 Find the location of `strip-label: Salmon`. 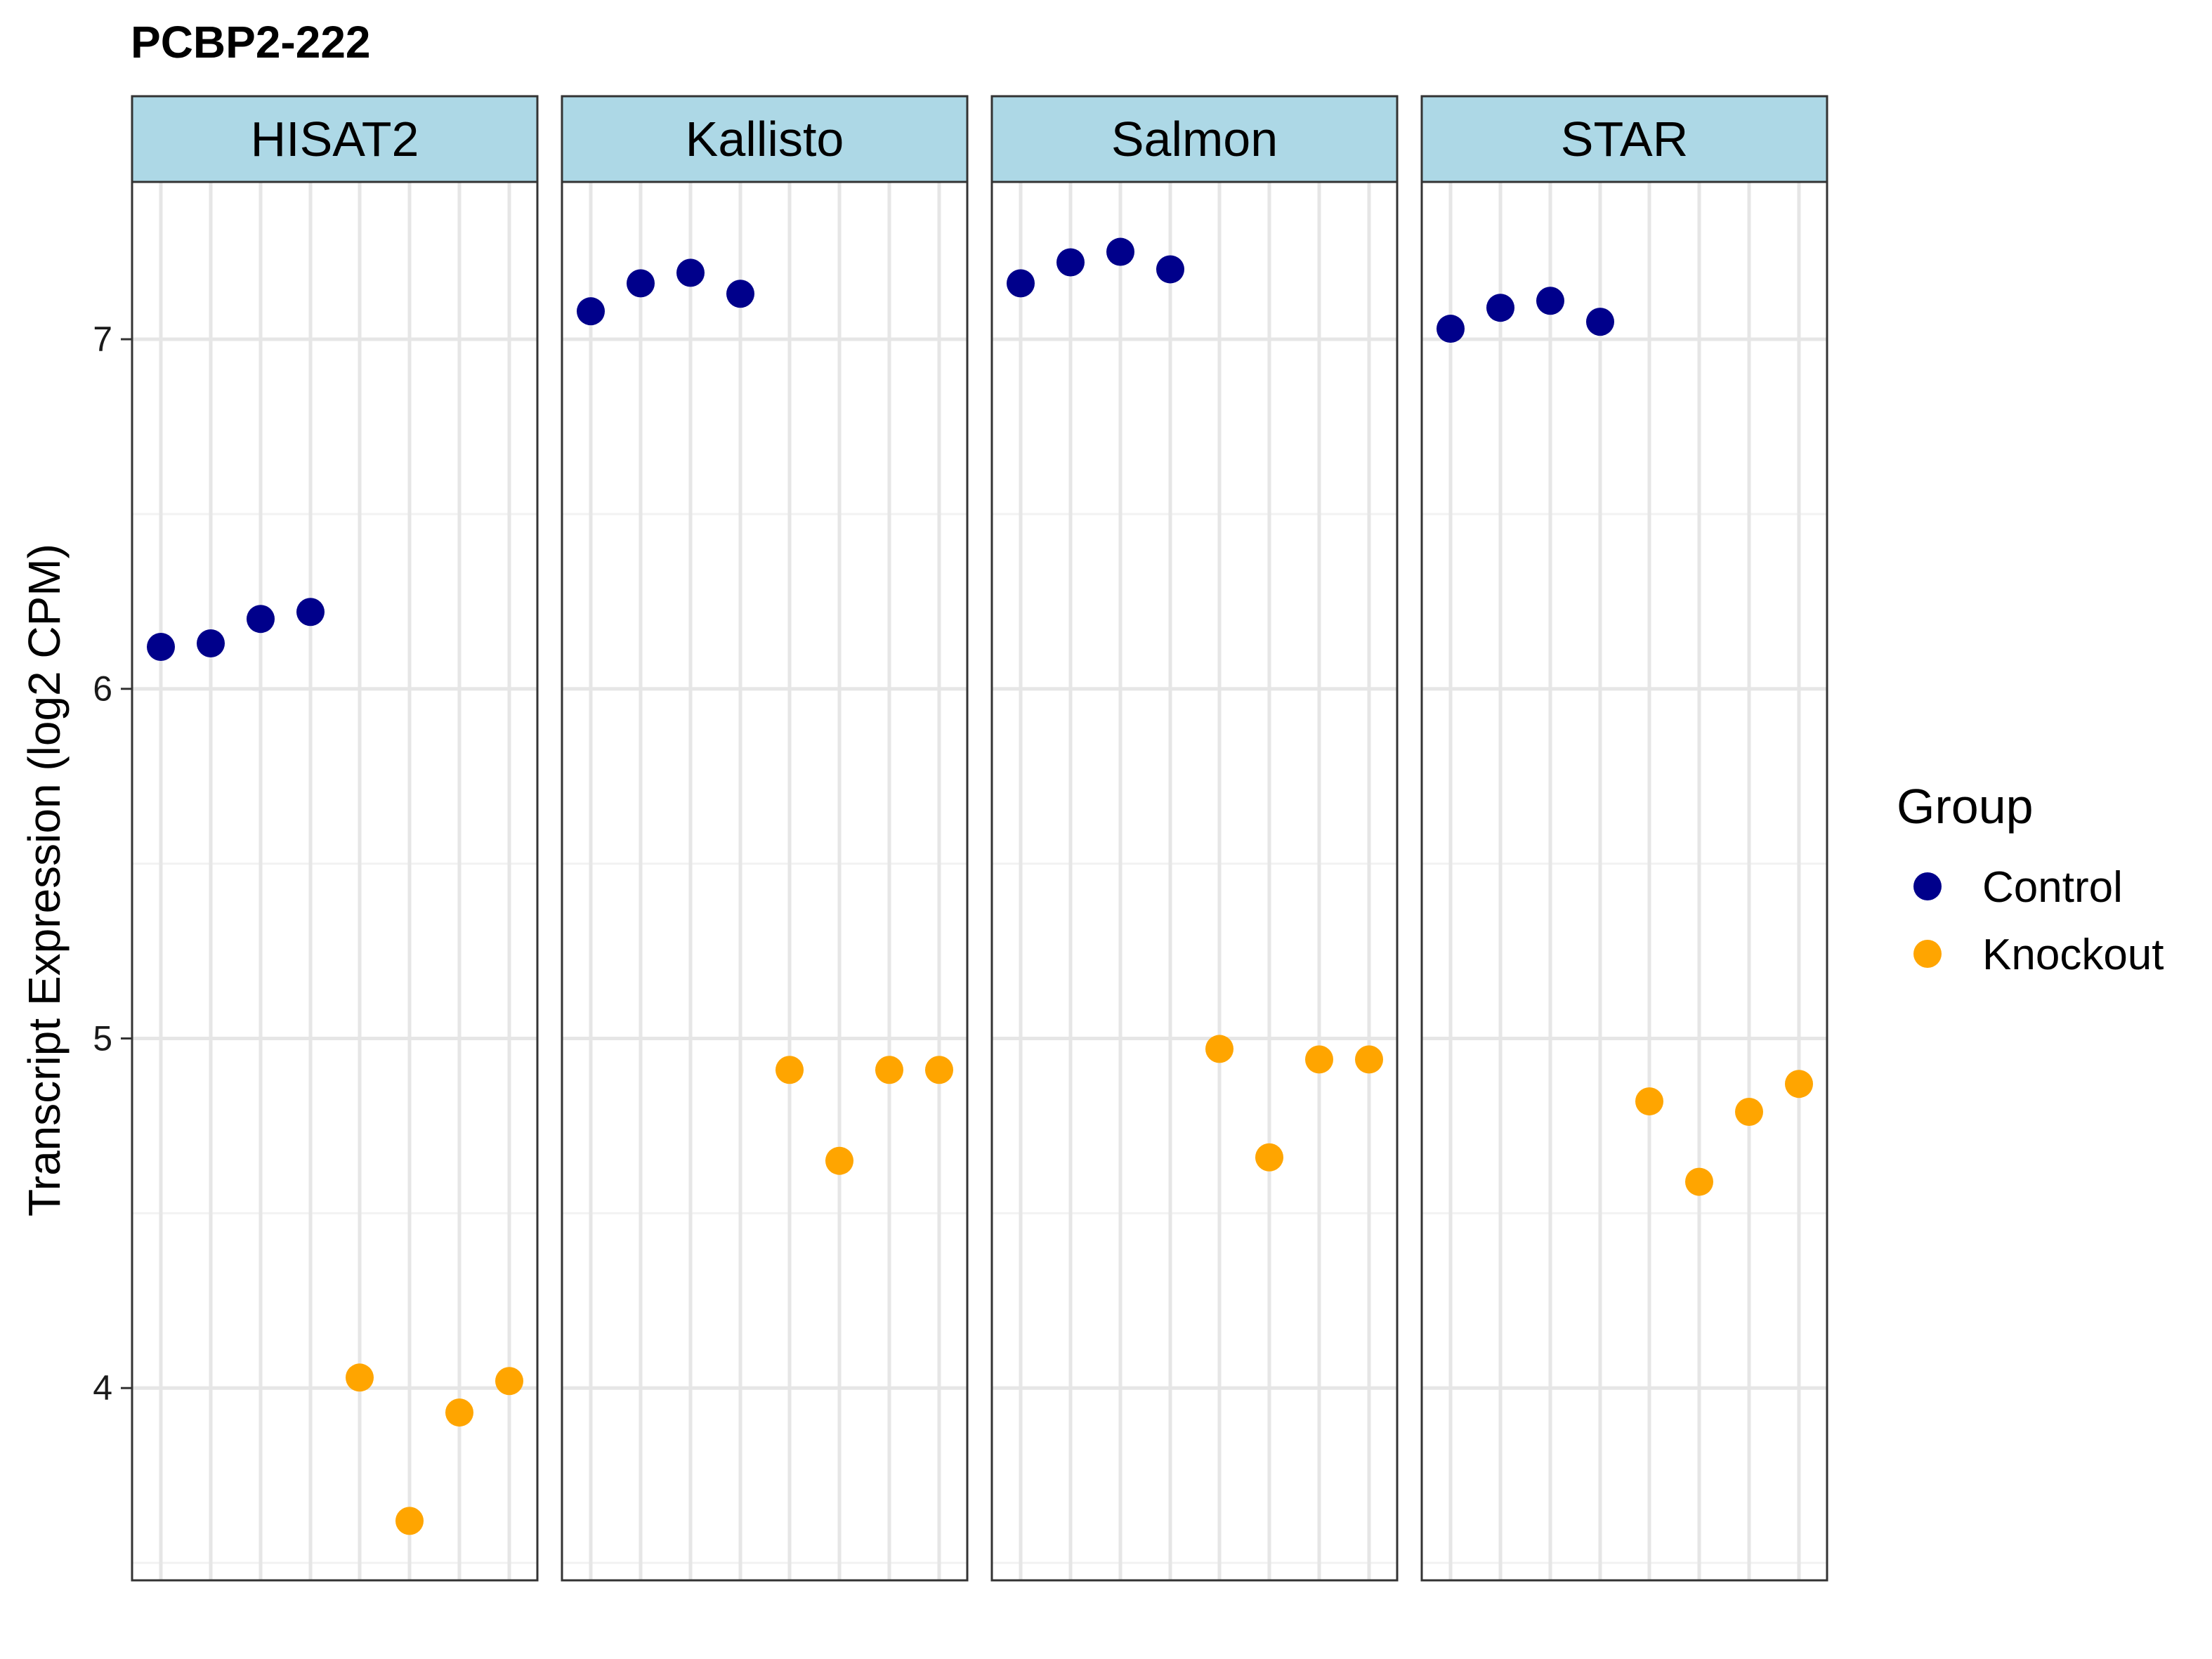

strip-label: Salmon is located at coordinates (1194, 139).